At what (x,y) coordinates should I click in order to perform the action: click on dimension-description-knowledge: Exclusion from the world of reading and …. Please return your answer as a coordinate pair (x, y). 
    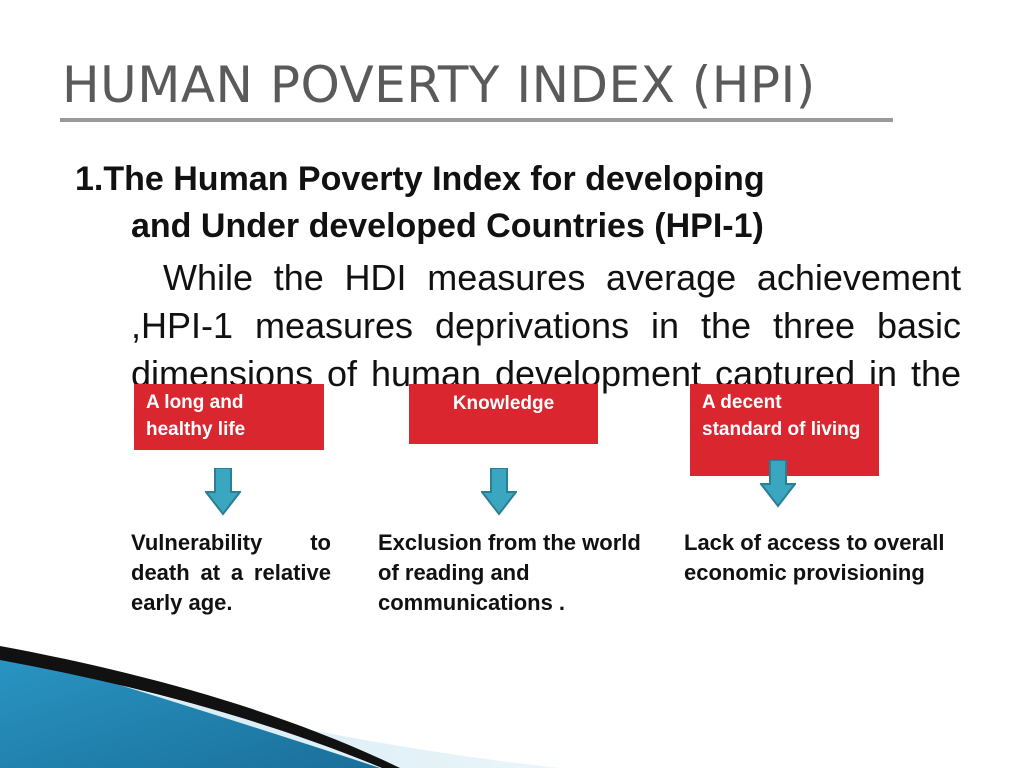
    Looking at the image, I should click on (509, 572).